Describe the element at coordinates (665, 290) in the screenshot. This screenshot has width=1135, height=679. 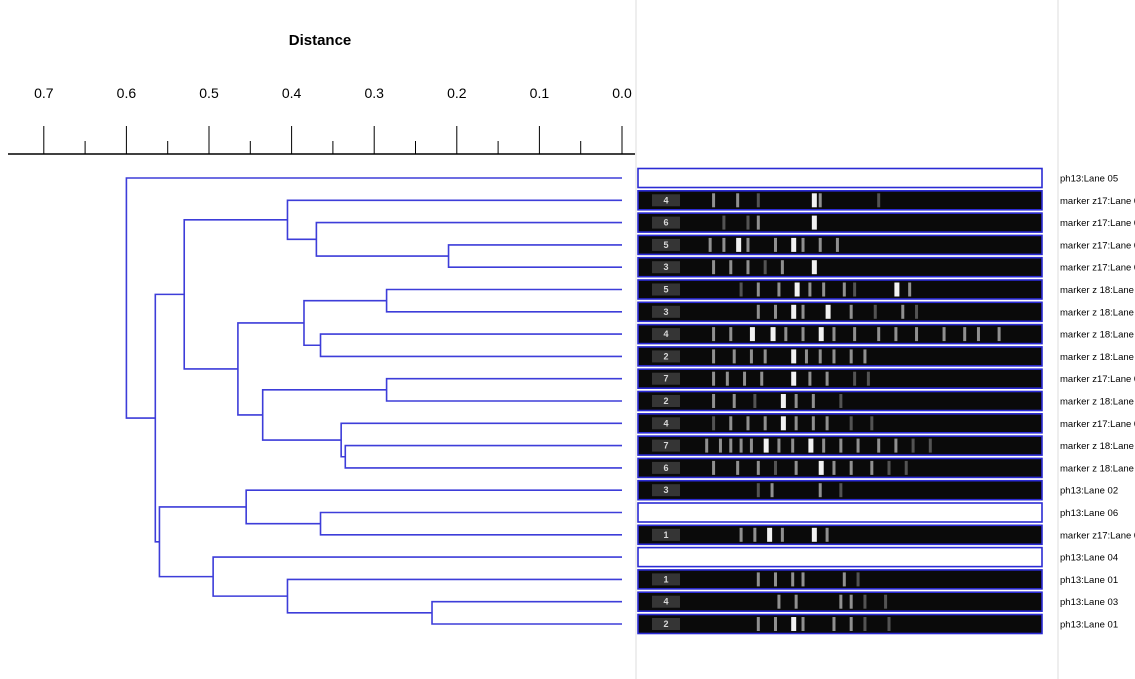
I see `lane-number: 5` at that location.